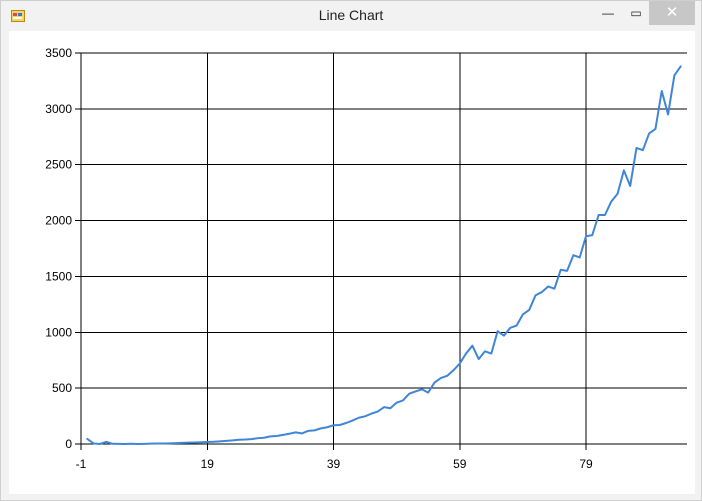 Image resolution: width=702 pixels, height=501 pixels. Describe the element at coordinates (208, 464) in the screenshot. I see `x-tick-label: 19` at that location.